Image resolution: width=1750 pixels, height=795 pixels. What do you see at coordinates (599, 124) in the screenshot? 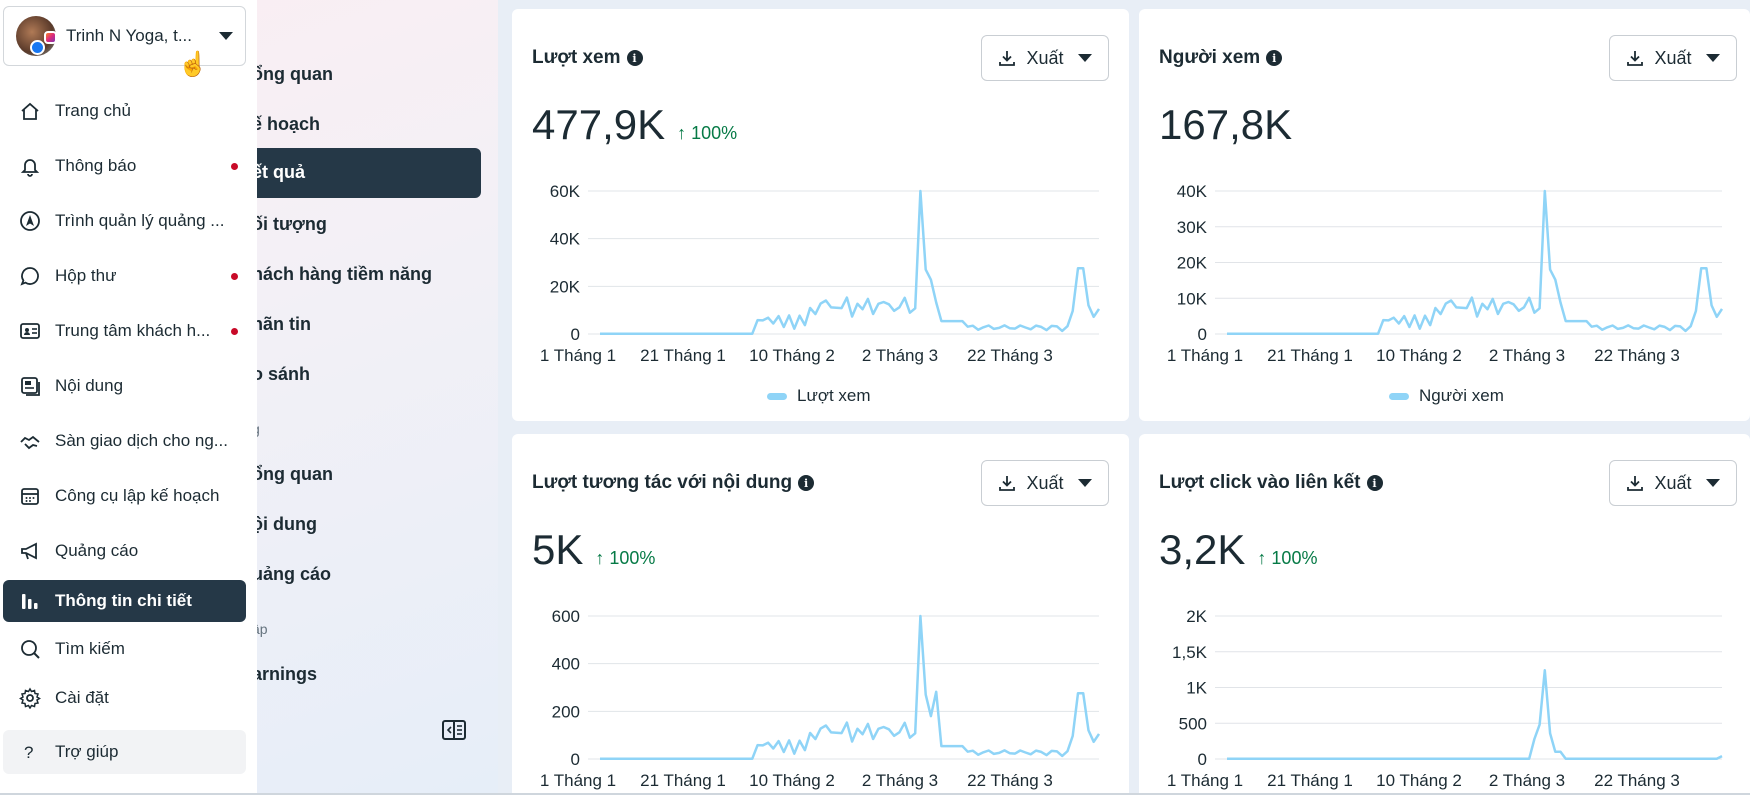
I see `metric-value: 477,9K` at bounding box center [599, 124].